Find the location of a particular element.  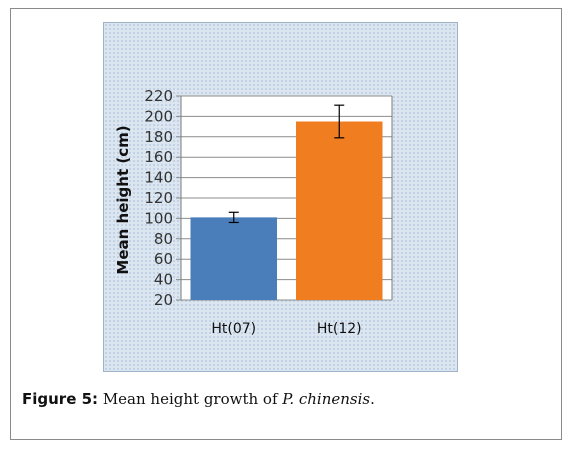

y-tick-label: 80 is located at coordinates (163, 239).